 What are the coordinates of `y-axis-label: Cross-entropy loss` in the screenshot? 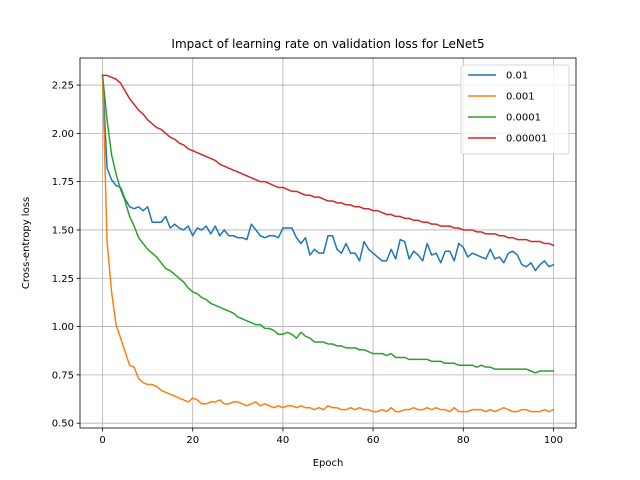 It's located at (26, 243).